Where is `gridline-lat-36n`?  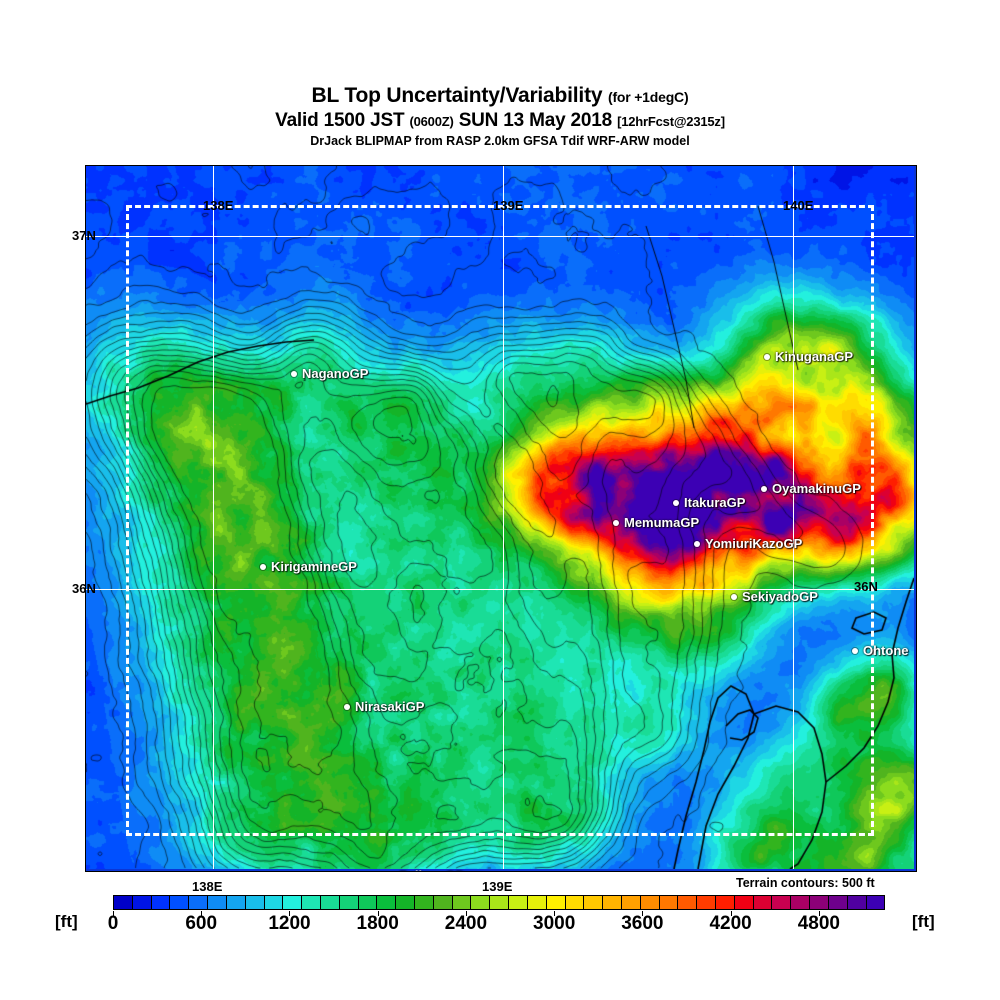 gridline-lat-36n is located at coordinates (500, 589).